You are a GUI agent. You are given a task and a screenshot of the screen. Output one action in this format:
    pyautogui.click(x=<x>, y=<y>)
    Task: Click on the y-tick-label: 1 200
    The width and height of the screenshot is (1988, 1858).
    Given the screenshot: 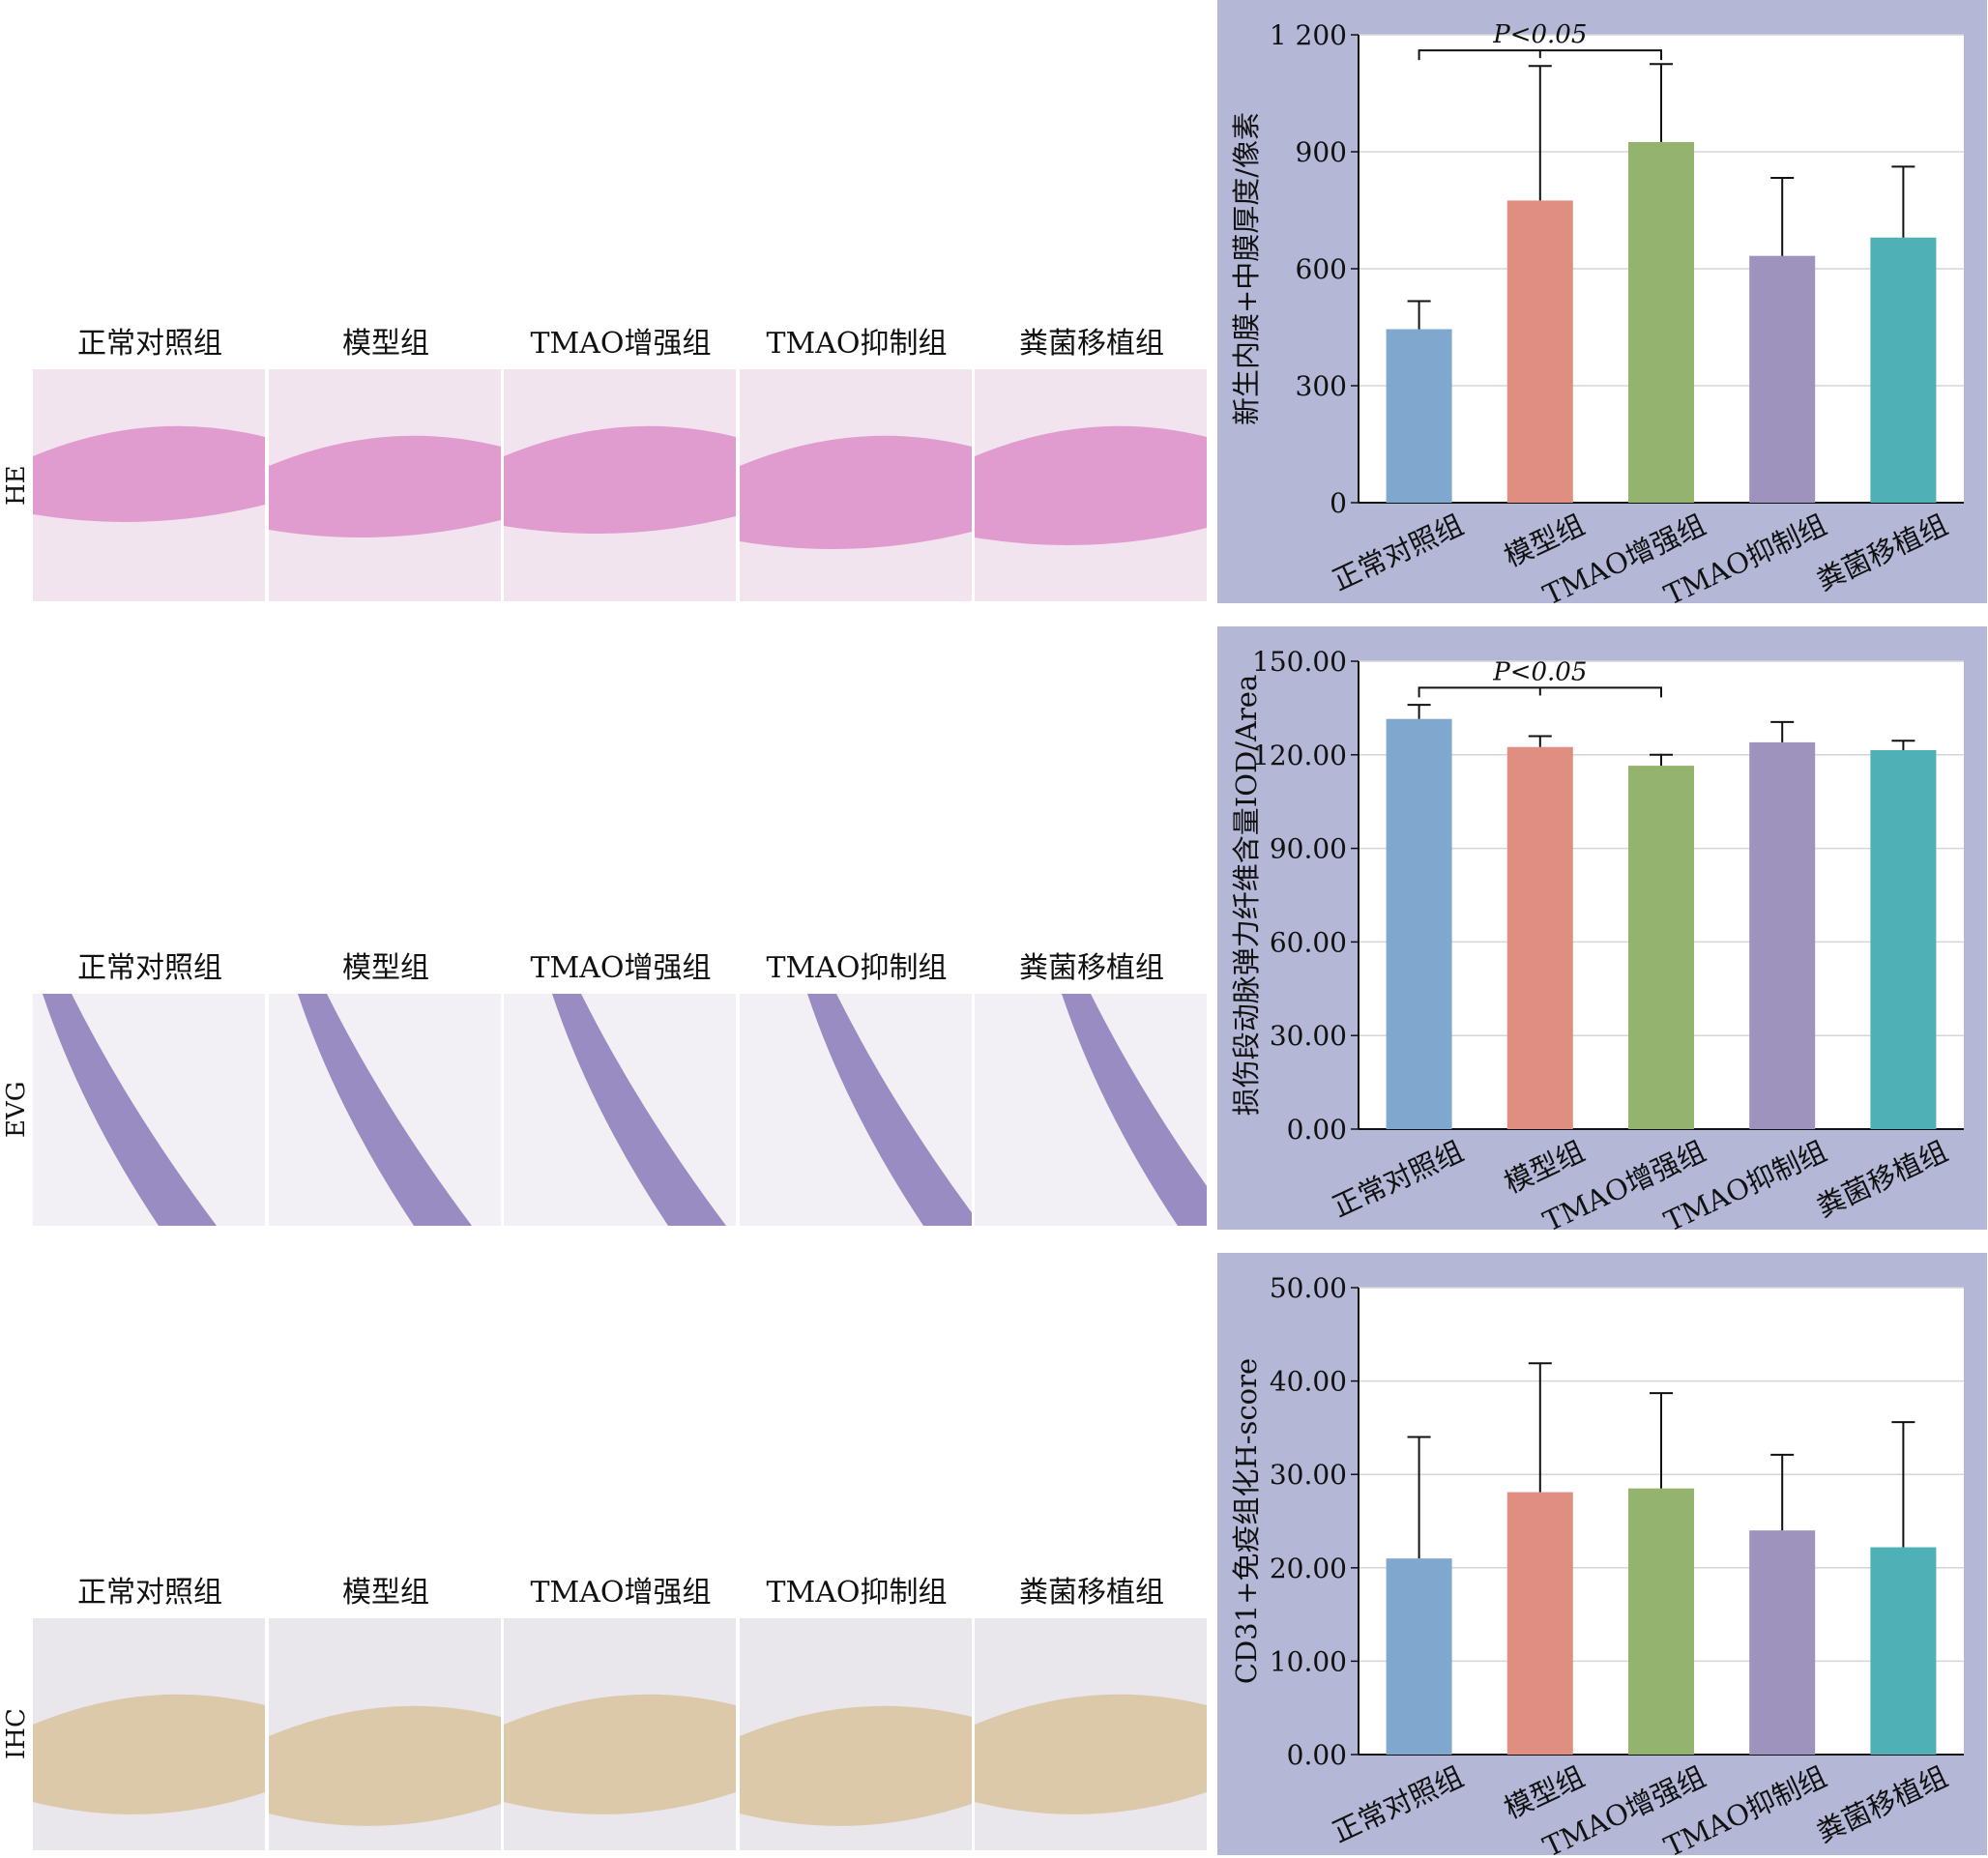 What is the action you would take?
    pyautogui.click(x=1308, y=35)
    